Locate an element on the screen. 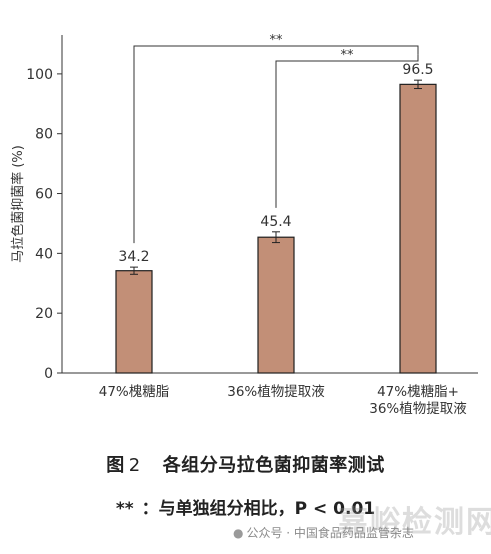  figure-label: 图 is located at coordinates (115, 465).